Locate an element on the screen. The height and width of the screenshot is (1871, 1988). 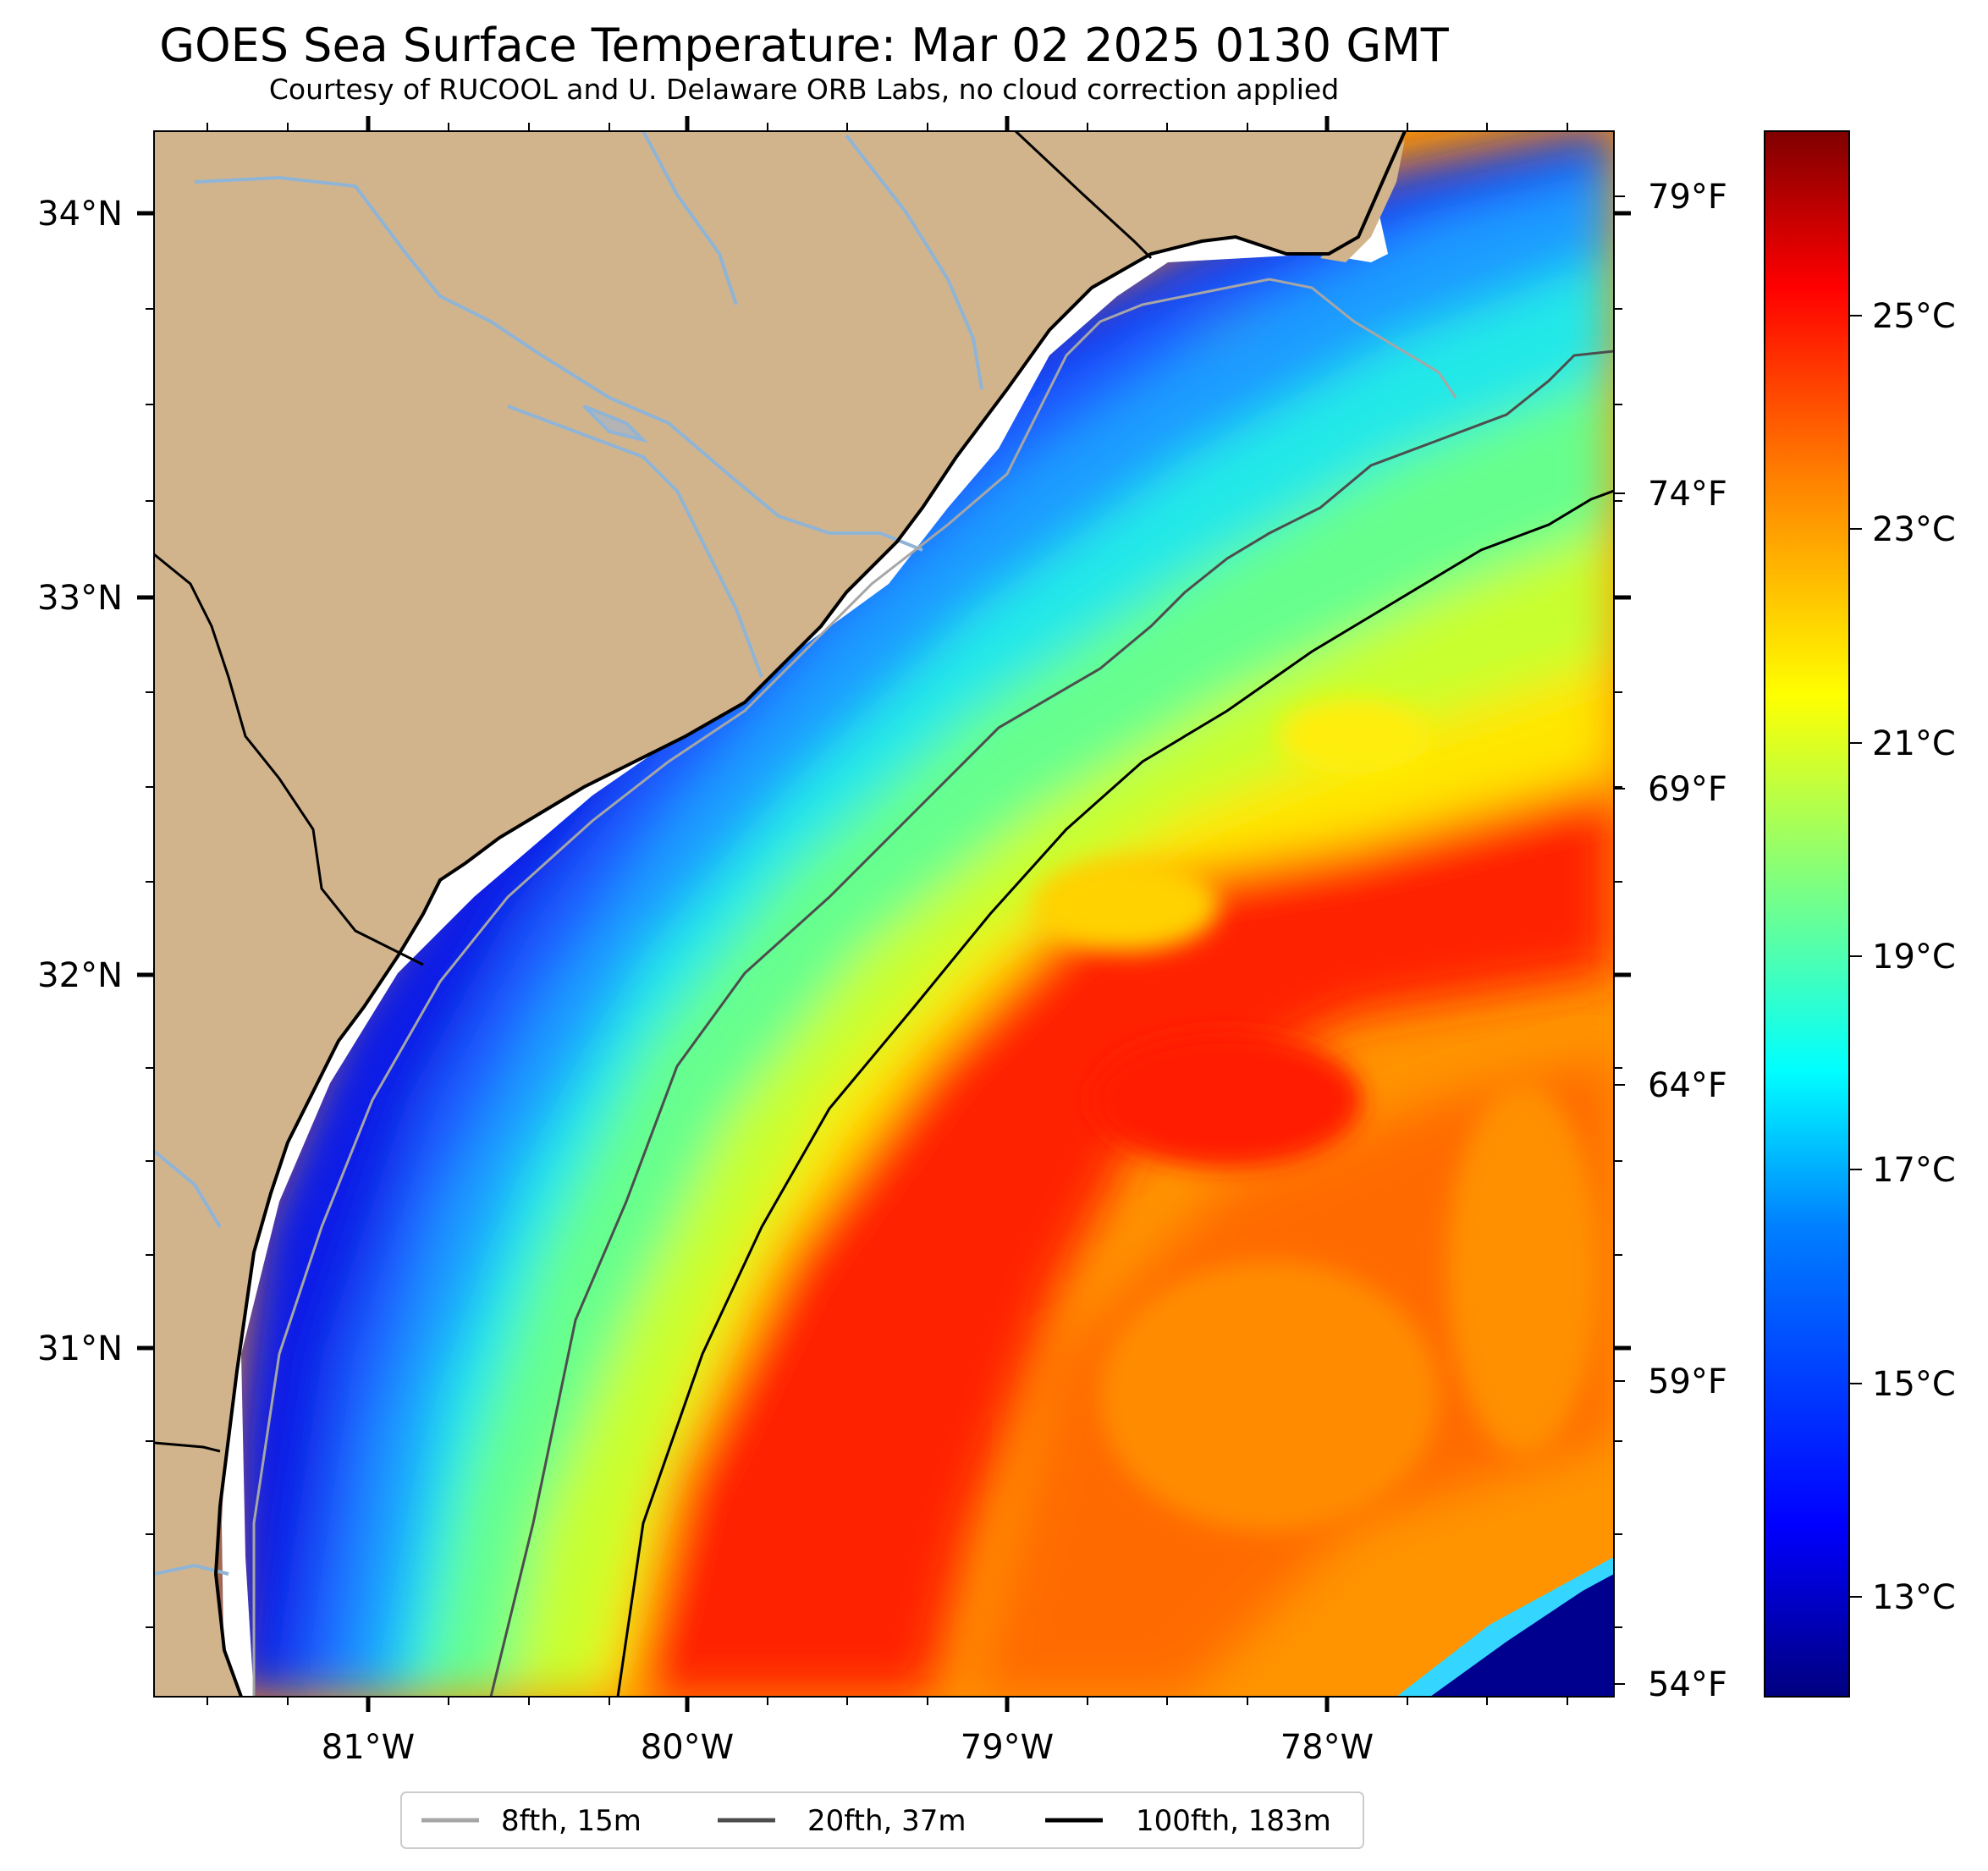
colorbar-label-23c: 23°C is located at coordinates (1914, 530).